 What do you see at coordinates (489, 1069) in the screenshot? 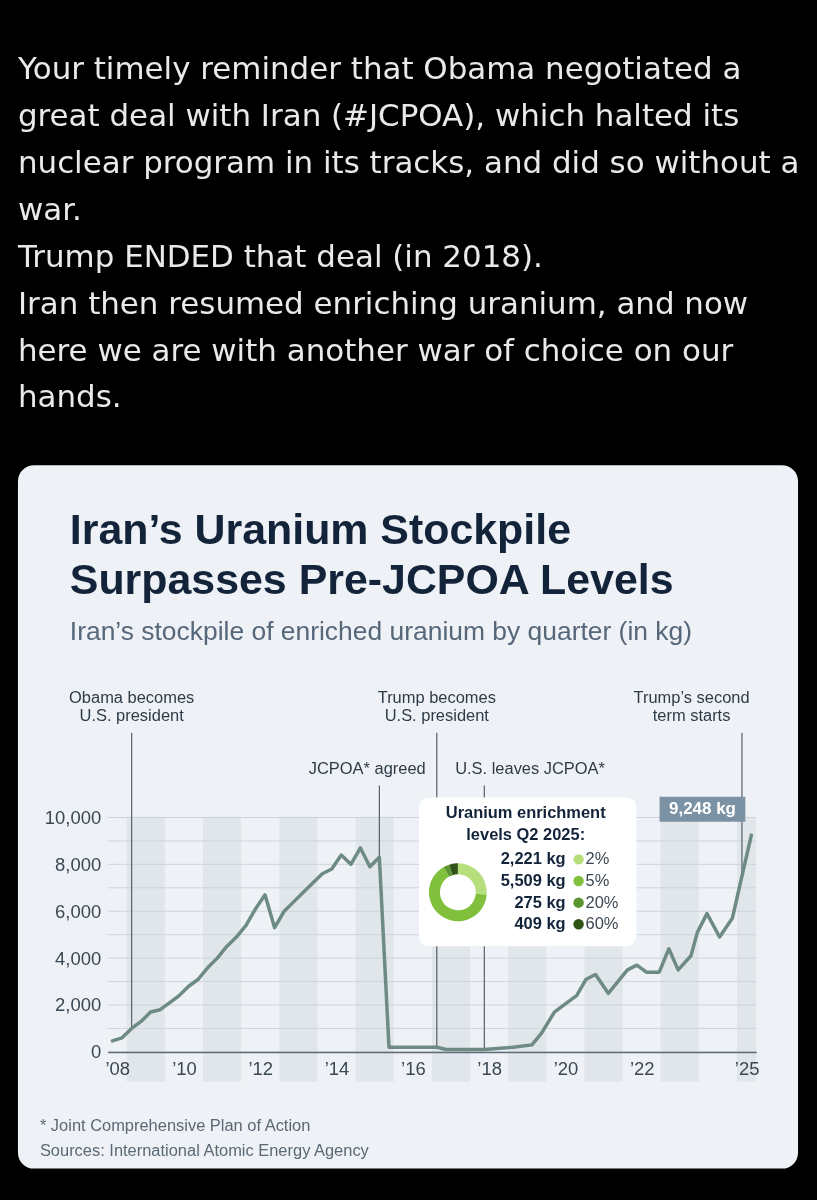
I see `x-tick-label: ’18` at bounding box center [489, 1069].